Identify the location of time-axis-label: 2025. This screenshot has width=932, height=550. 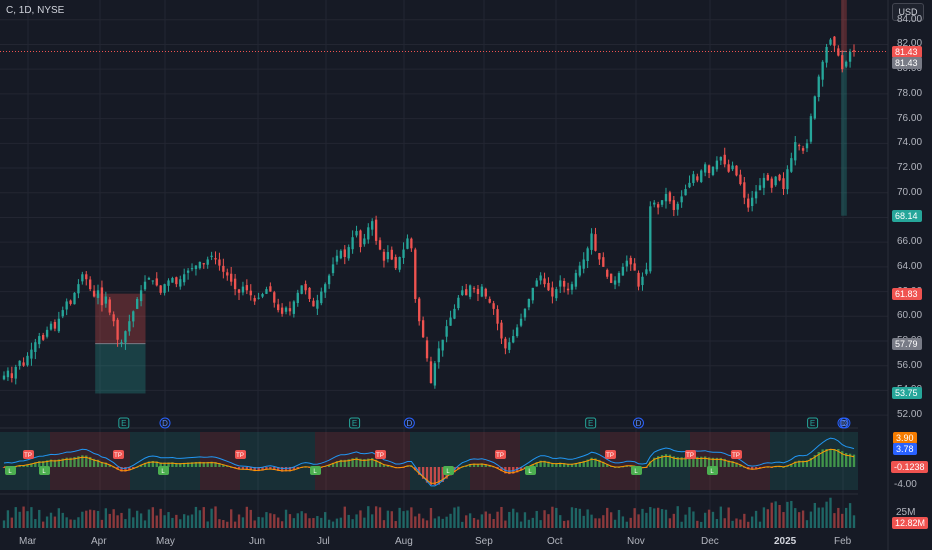
(785, 541).